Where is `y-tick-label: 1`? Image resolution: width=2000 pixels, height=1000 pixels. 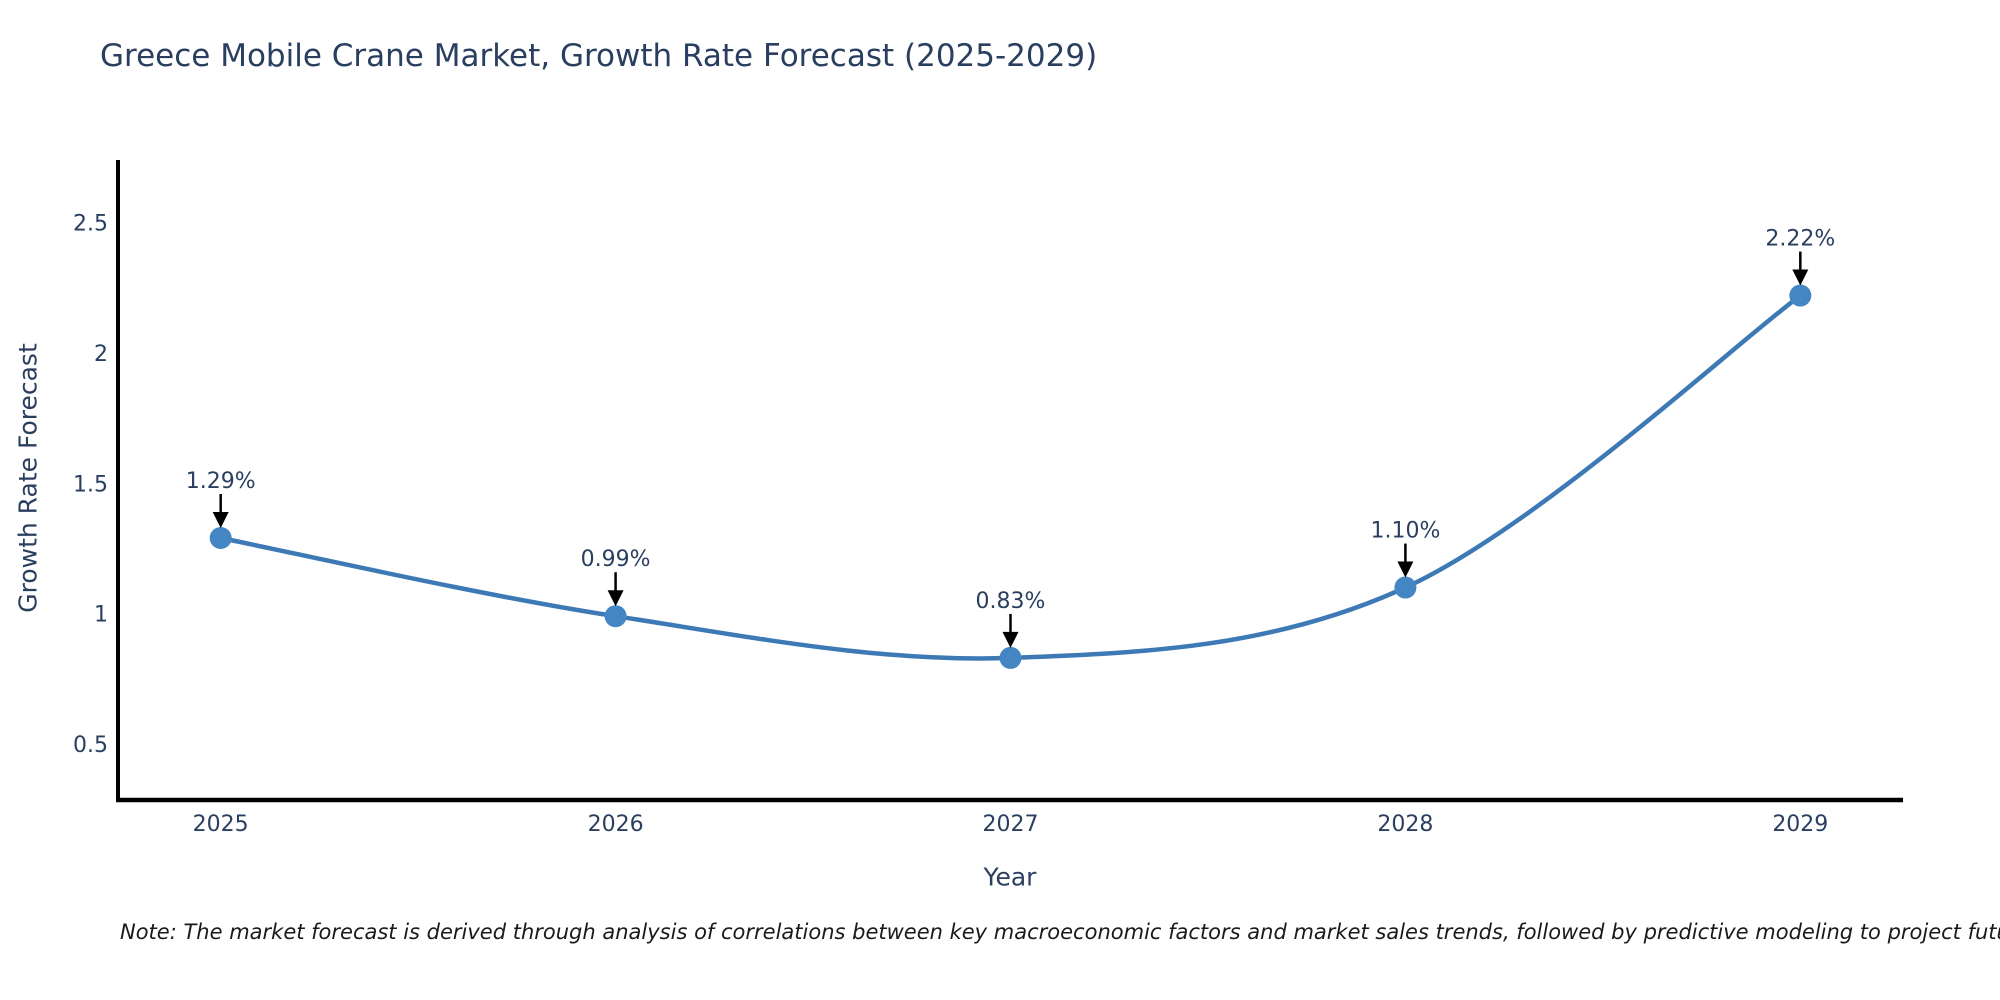 y-tick-label: 1 is located at coordinates (101, 615).